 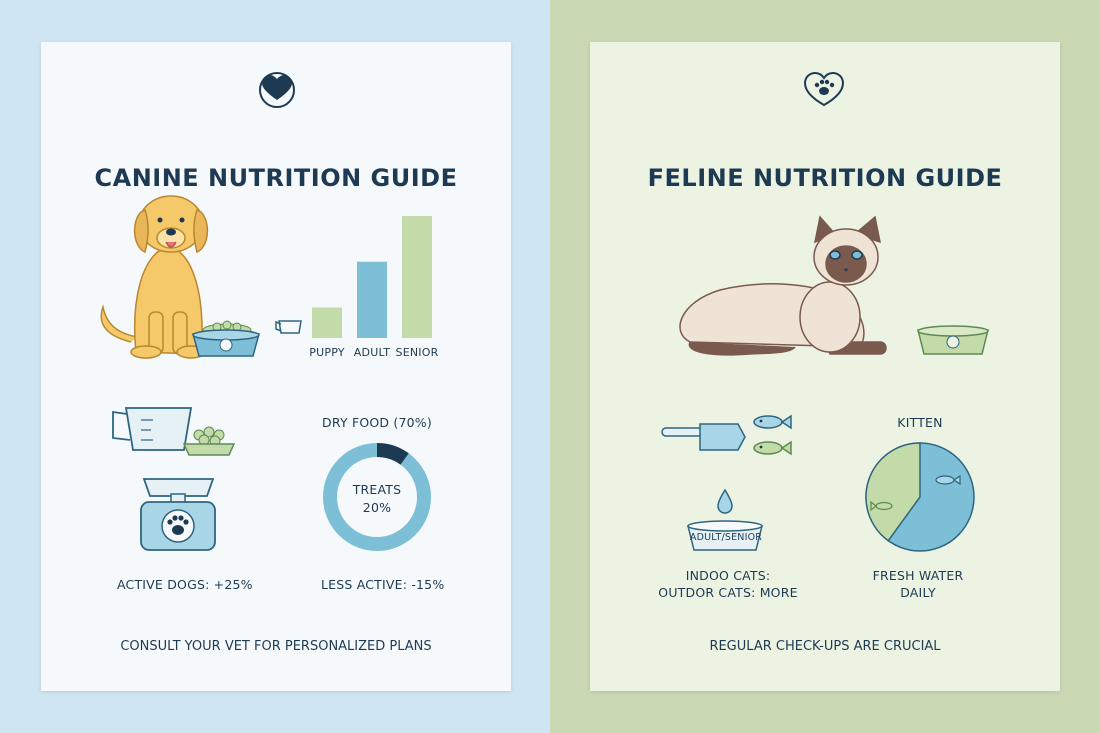 What do you see at coordinates (728, 575) in the screenshot?
I see `indoor-cats-label: INDOO CATS:` at bounding box center [728, 575].